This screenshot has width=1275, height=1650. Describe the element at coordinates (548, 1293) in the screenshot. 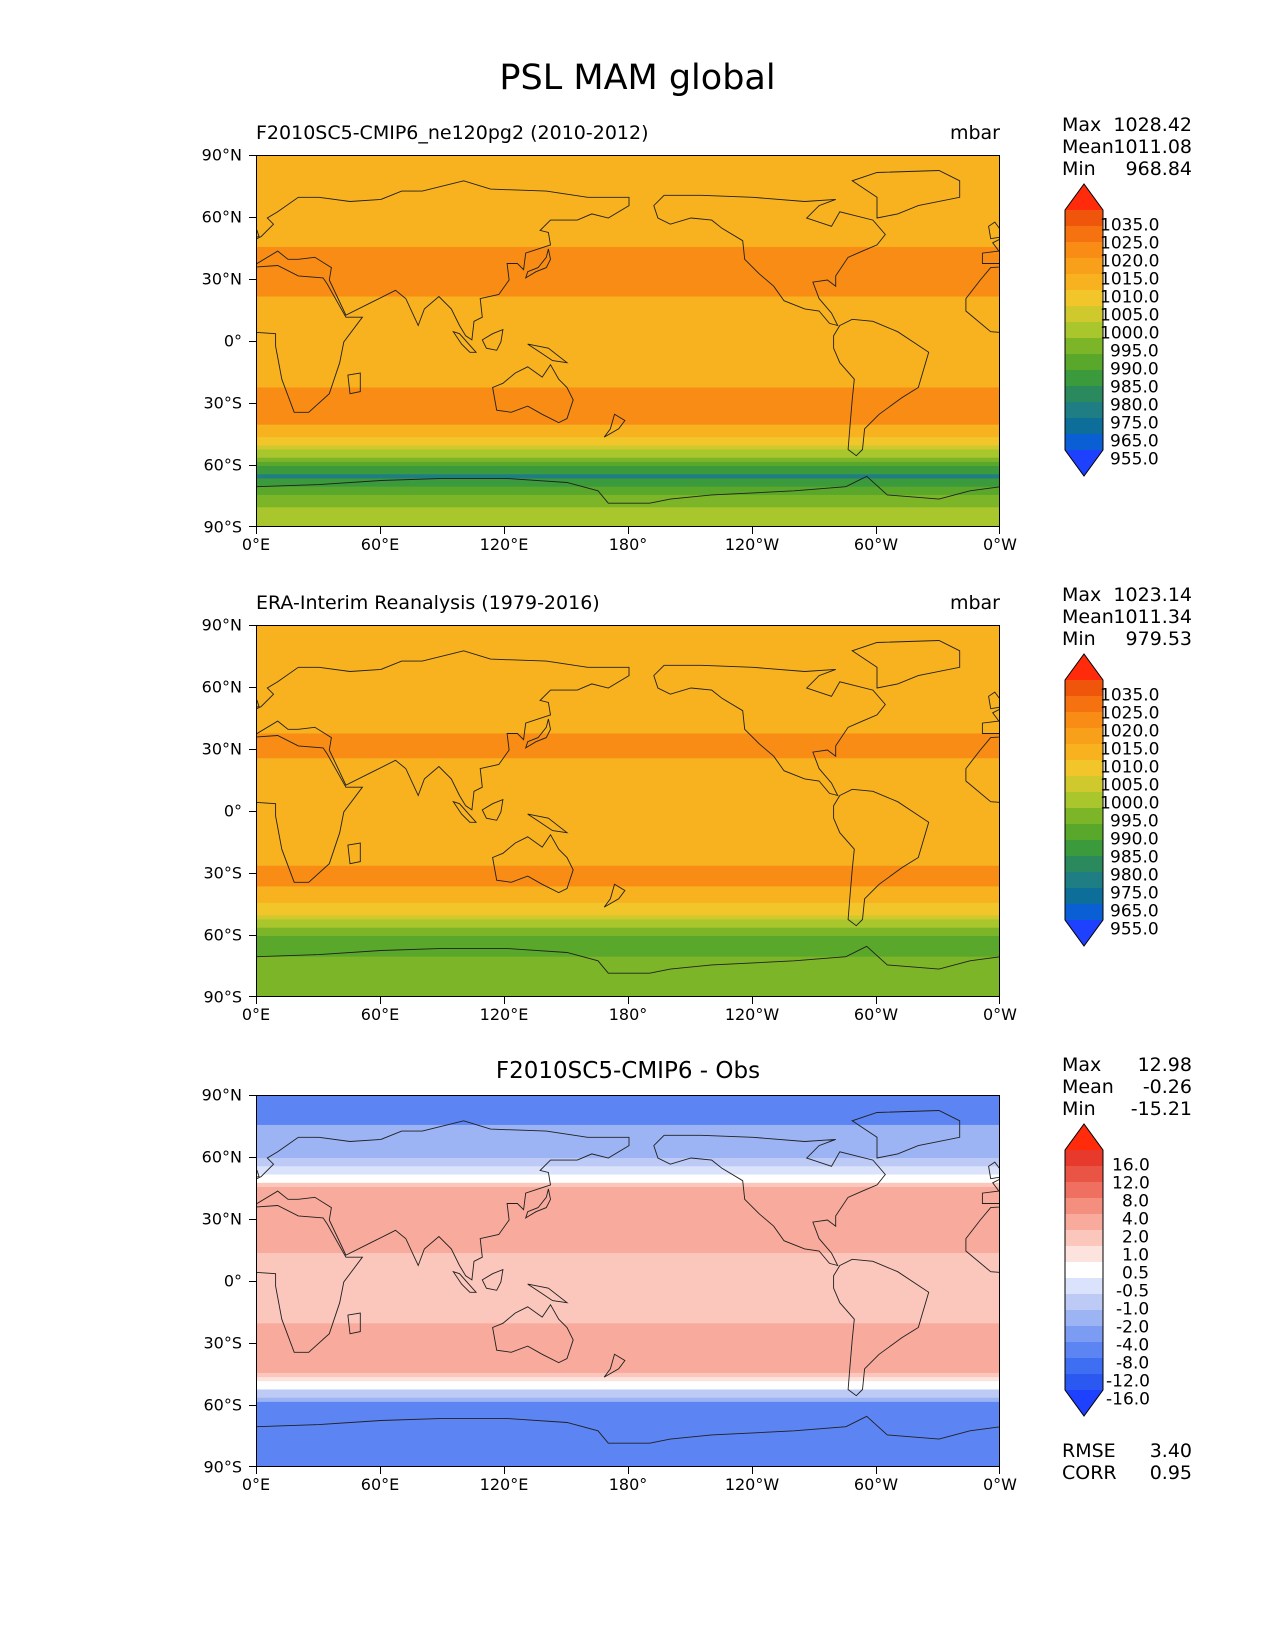

I see `coastline-new-guinea` at that location.